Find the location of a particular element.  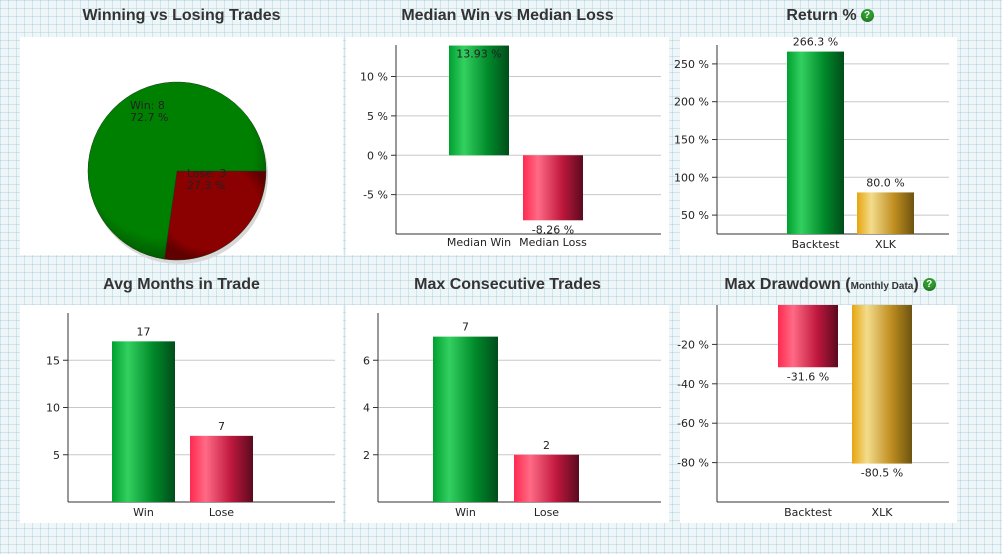

y-tick-label: -40 % is located at coordinates (693, 384).